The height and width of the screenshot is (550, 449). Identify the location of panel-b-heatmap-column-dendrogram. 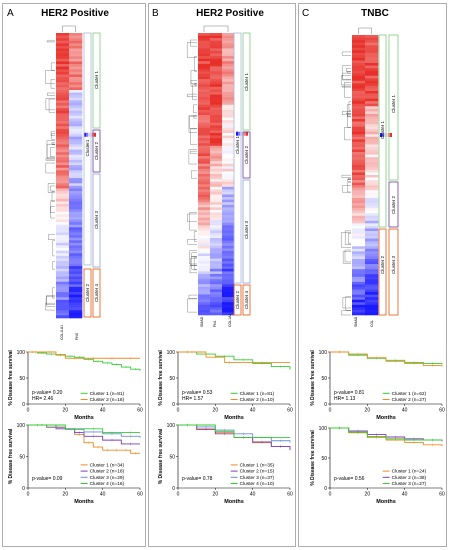
(216, 28).